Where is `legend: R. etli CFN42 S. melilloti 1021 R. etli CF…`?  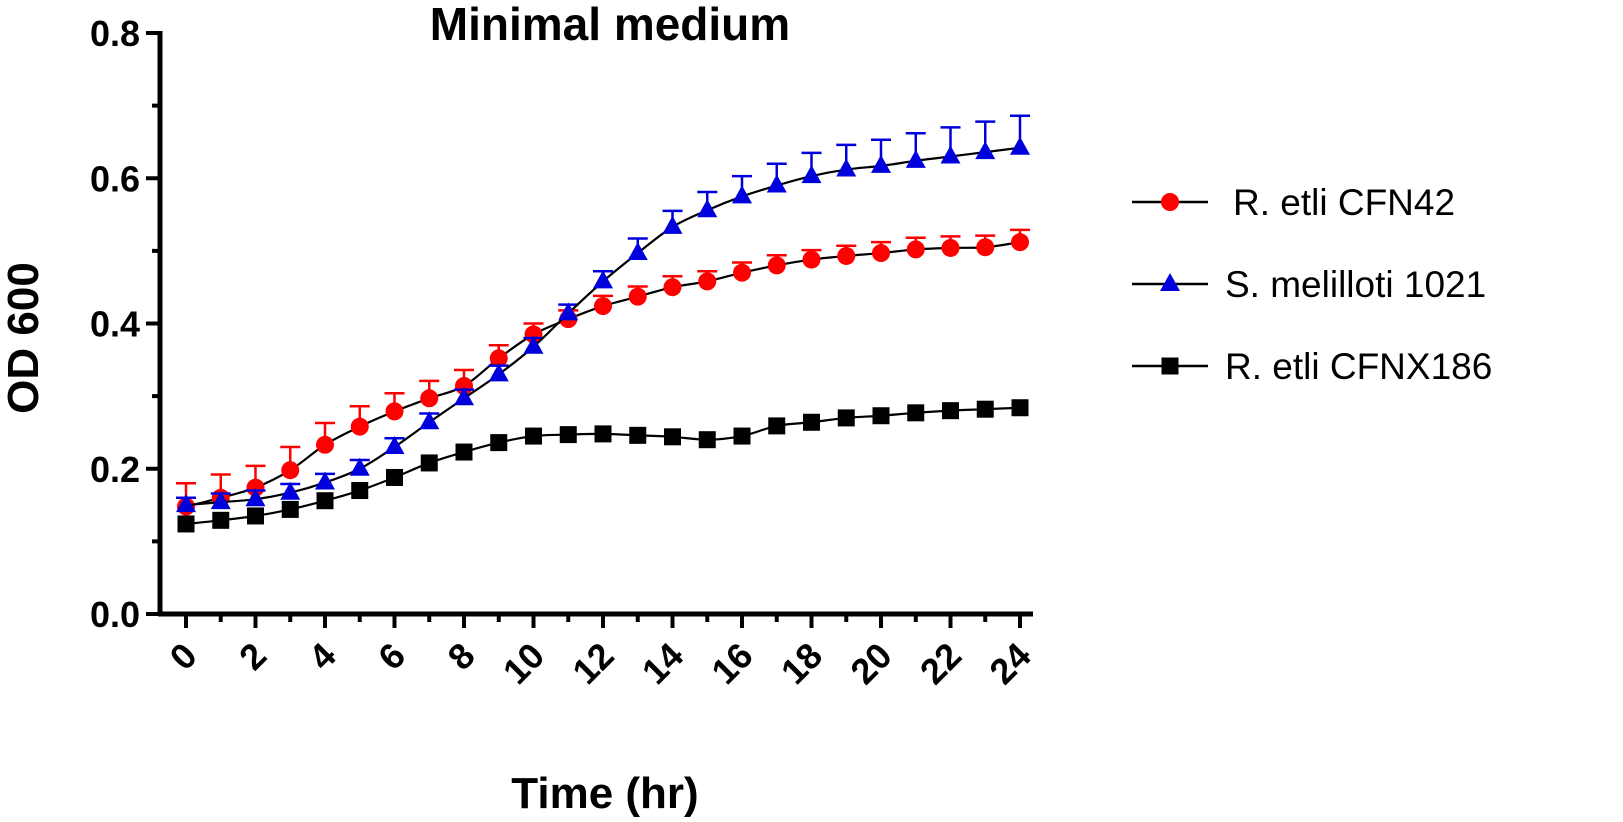
legend: R. etli CFN42 S. melilloti 1021 R. etli CF… is located at coordinates (1312, 284).